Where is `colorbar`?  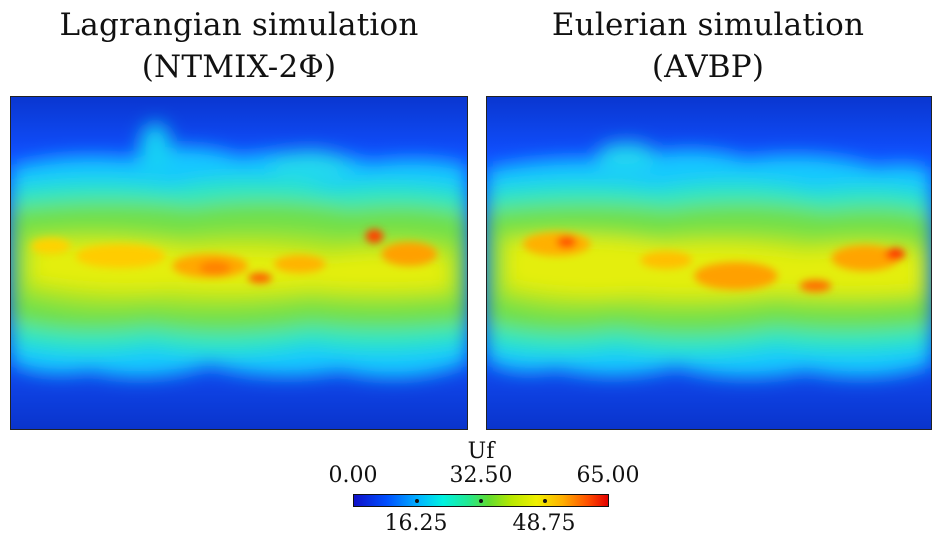
colorbar is located at coordinates (481, 500).